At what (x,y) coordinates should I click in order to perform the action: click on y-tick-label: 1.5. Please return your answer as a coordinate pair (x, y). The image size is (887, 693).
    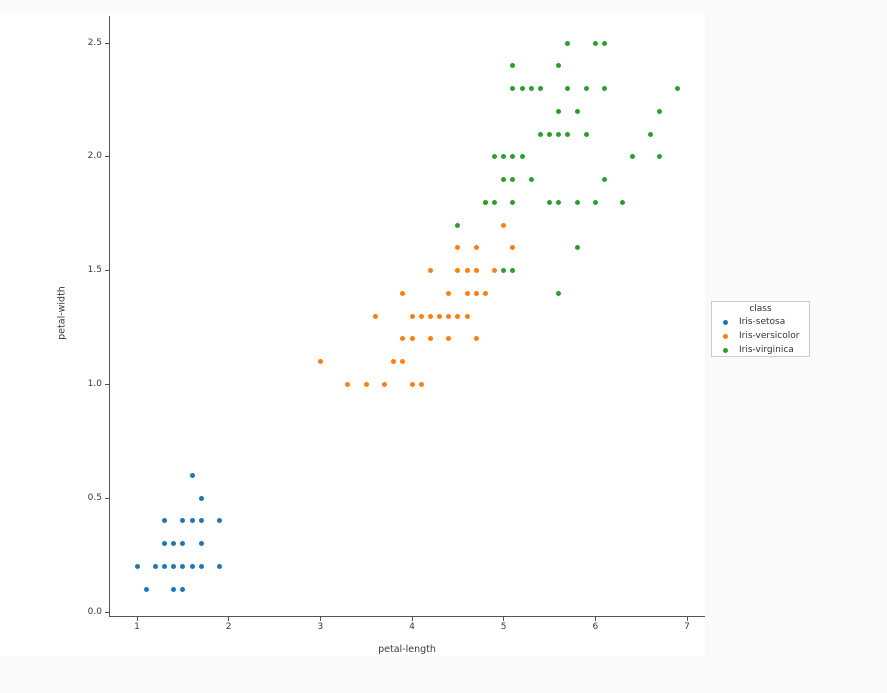
    Looking at the image, I should click on (94, 270).